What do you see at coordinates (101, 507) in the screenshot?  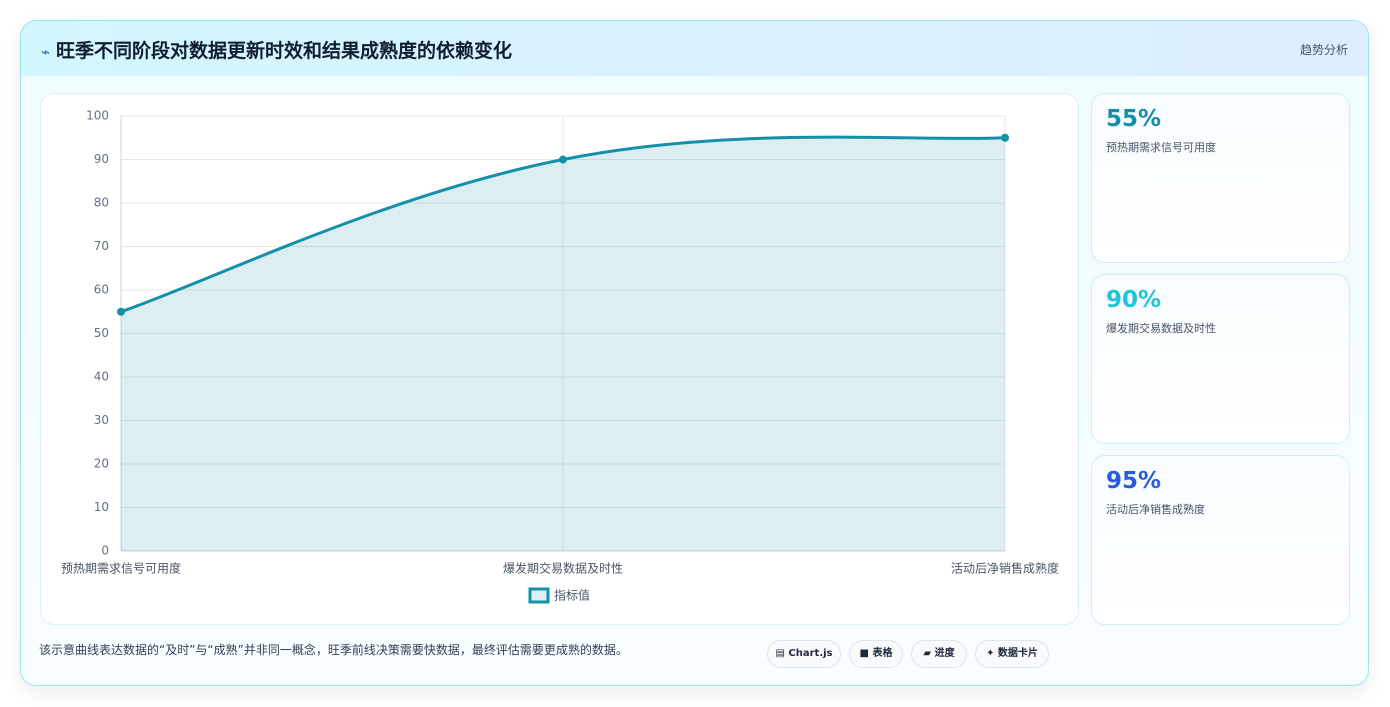 I see `y-tick-label: 10` at bounding box center [101, 507].